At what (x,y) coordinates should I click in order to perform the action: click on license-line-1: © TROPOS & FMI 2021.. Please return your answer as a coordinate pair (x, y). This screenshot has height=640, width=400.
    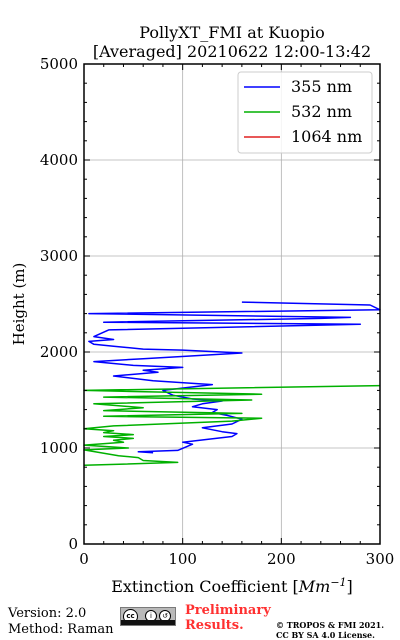
    Looking at the image, I should click on (330, 625).